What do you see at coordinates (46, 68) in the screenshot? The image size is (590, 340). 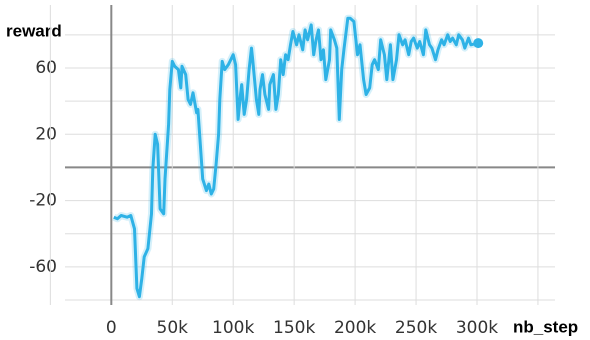 I see `y-tick-label: 60` at bounding box center [46, 68].